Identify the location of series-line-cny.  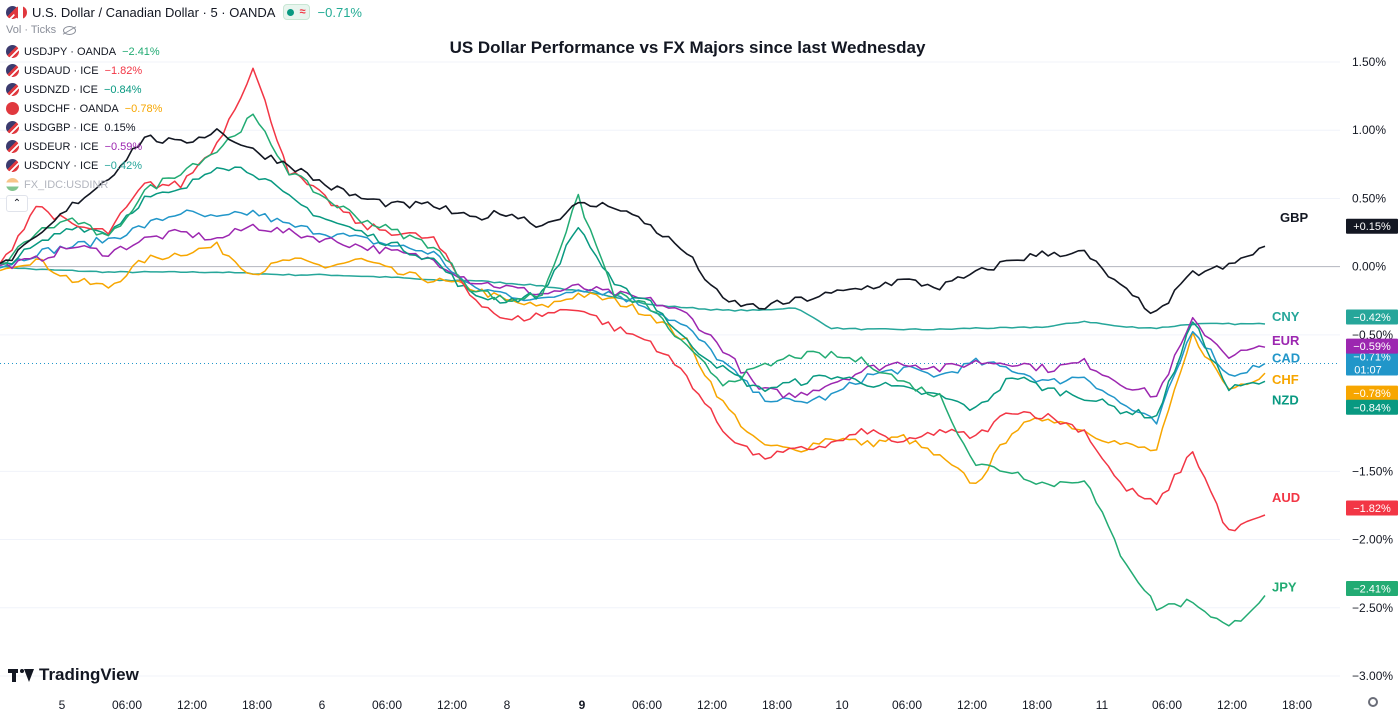
(633, 298).